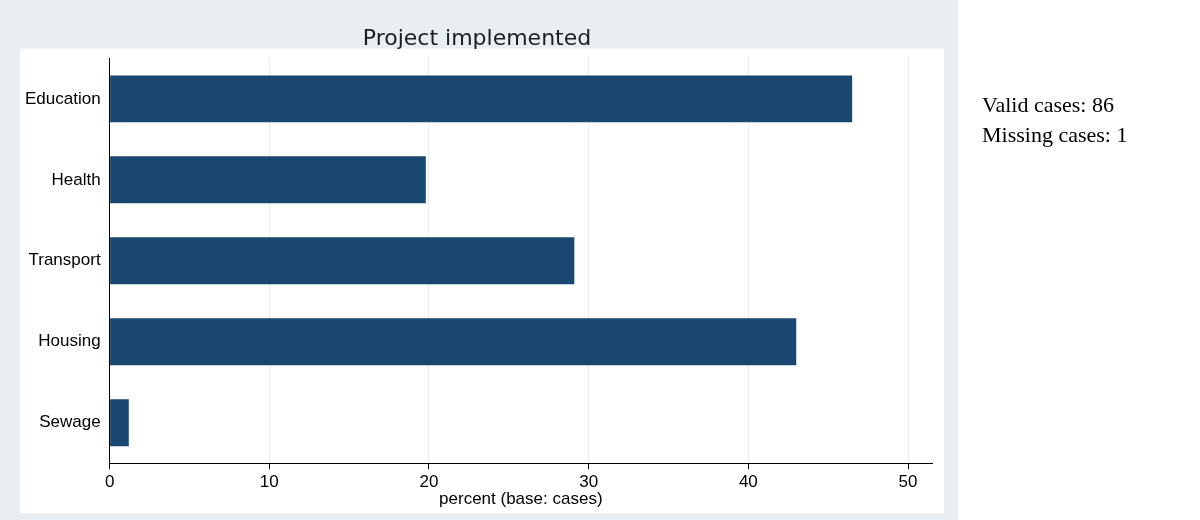  I want to click on x-tick-label: 30, so click(589, 482).